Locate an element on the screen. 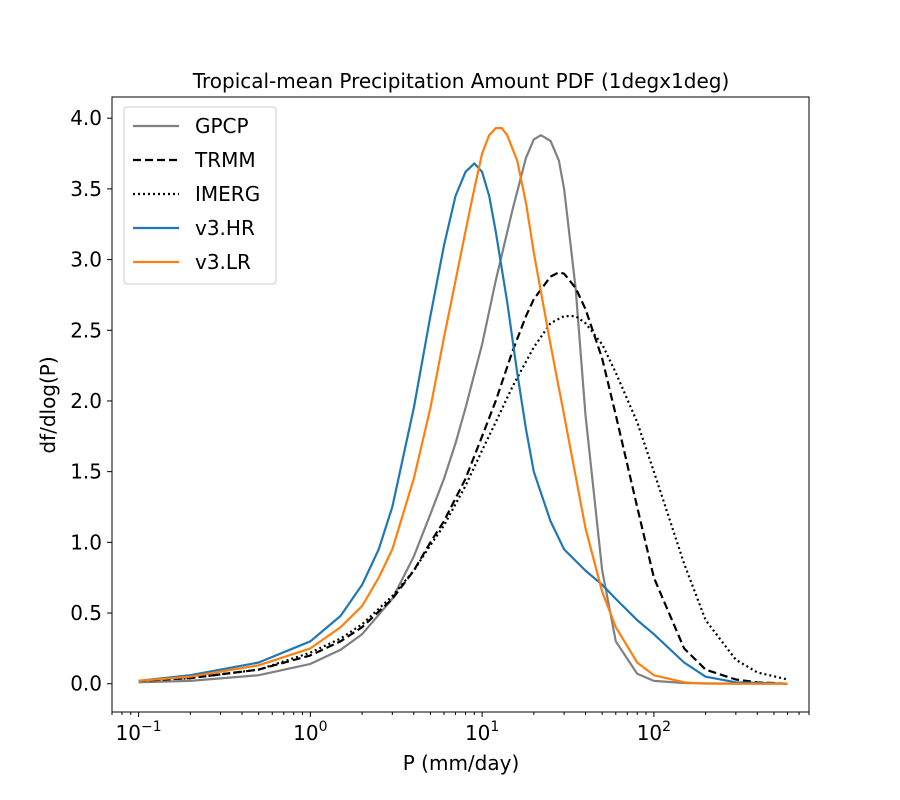  x-tick-exponent: 0 is located at coordinates (323, 727).